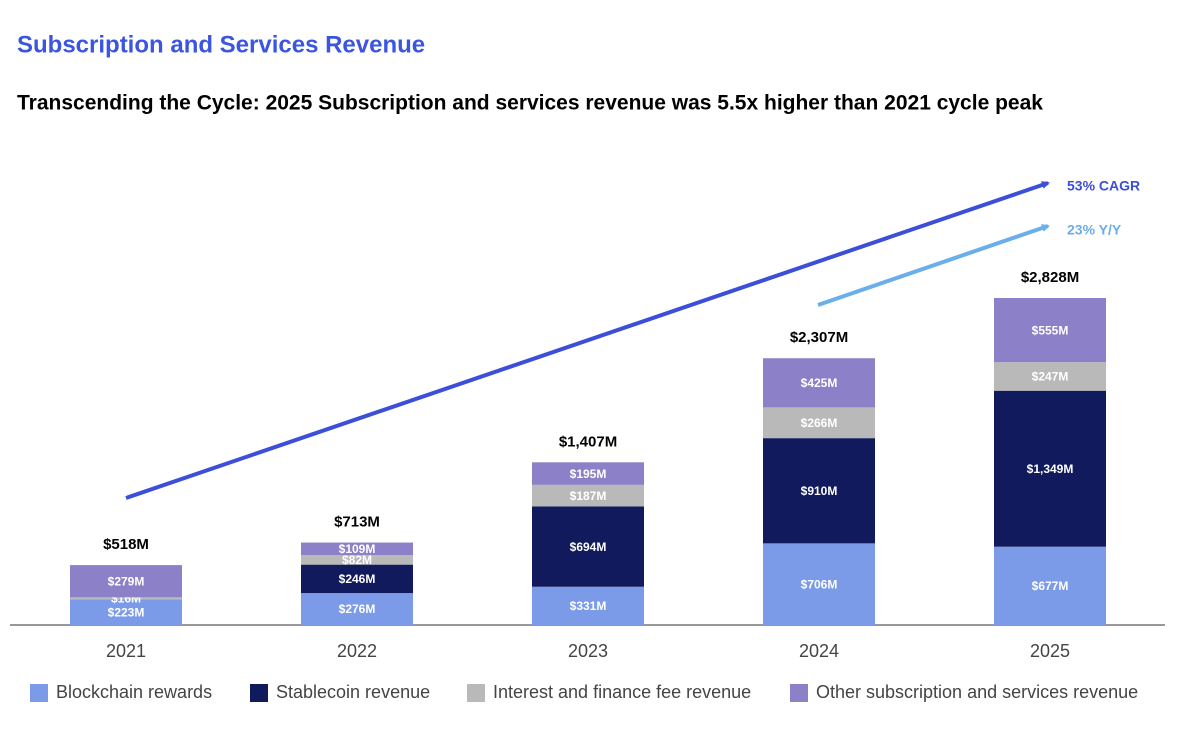 Image resolution: width=1200 pixels, height=737 pixels. I want to click on data-label: $266M, so click(819, 423).